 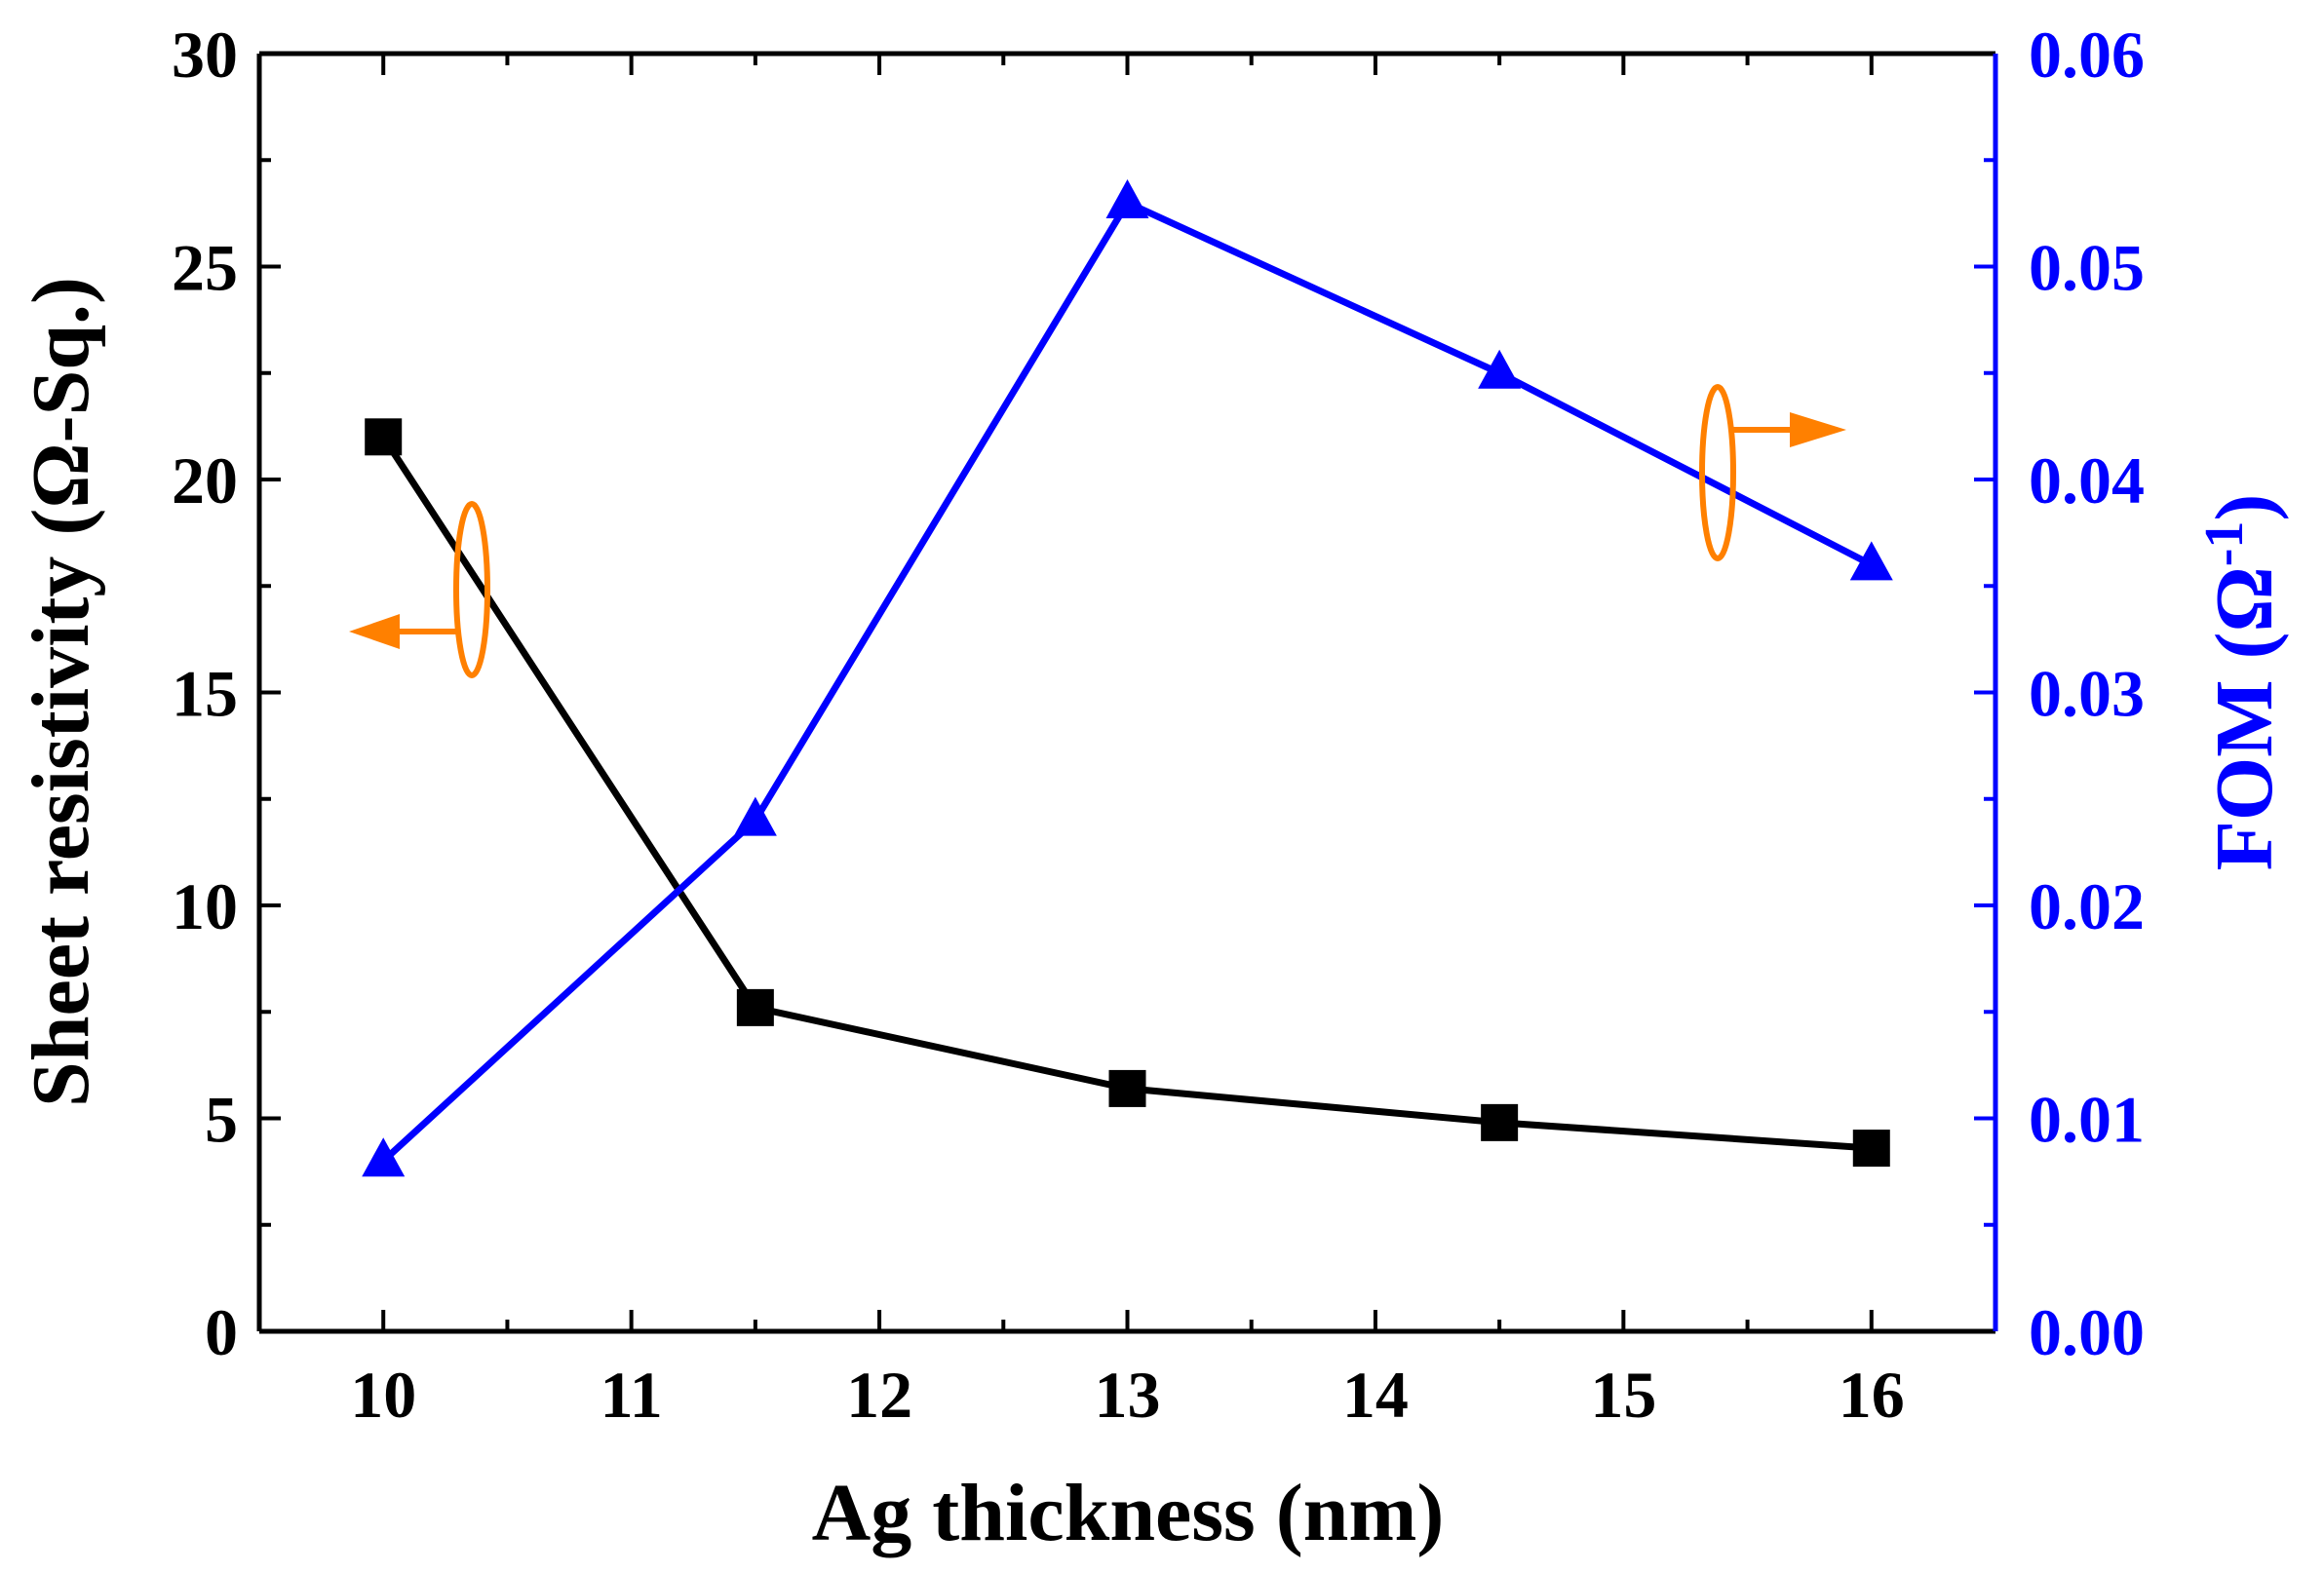 I want to click on y-right-axis-title: FOM (Ω-1), so click(x=2242, y=682).